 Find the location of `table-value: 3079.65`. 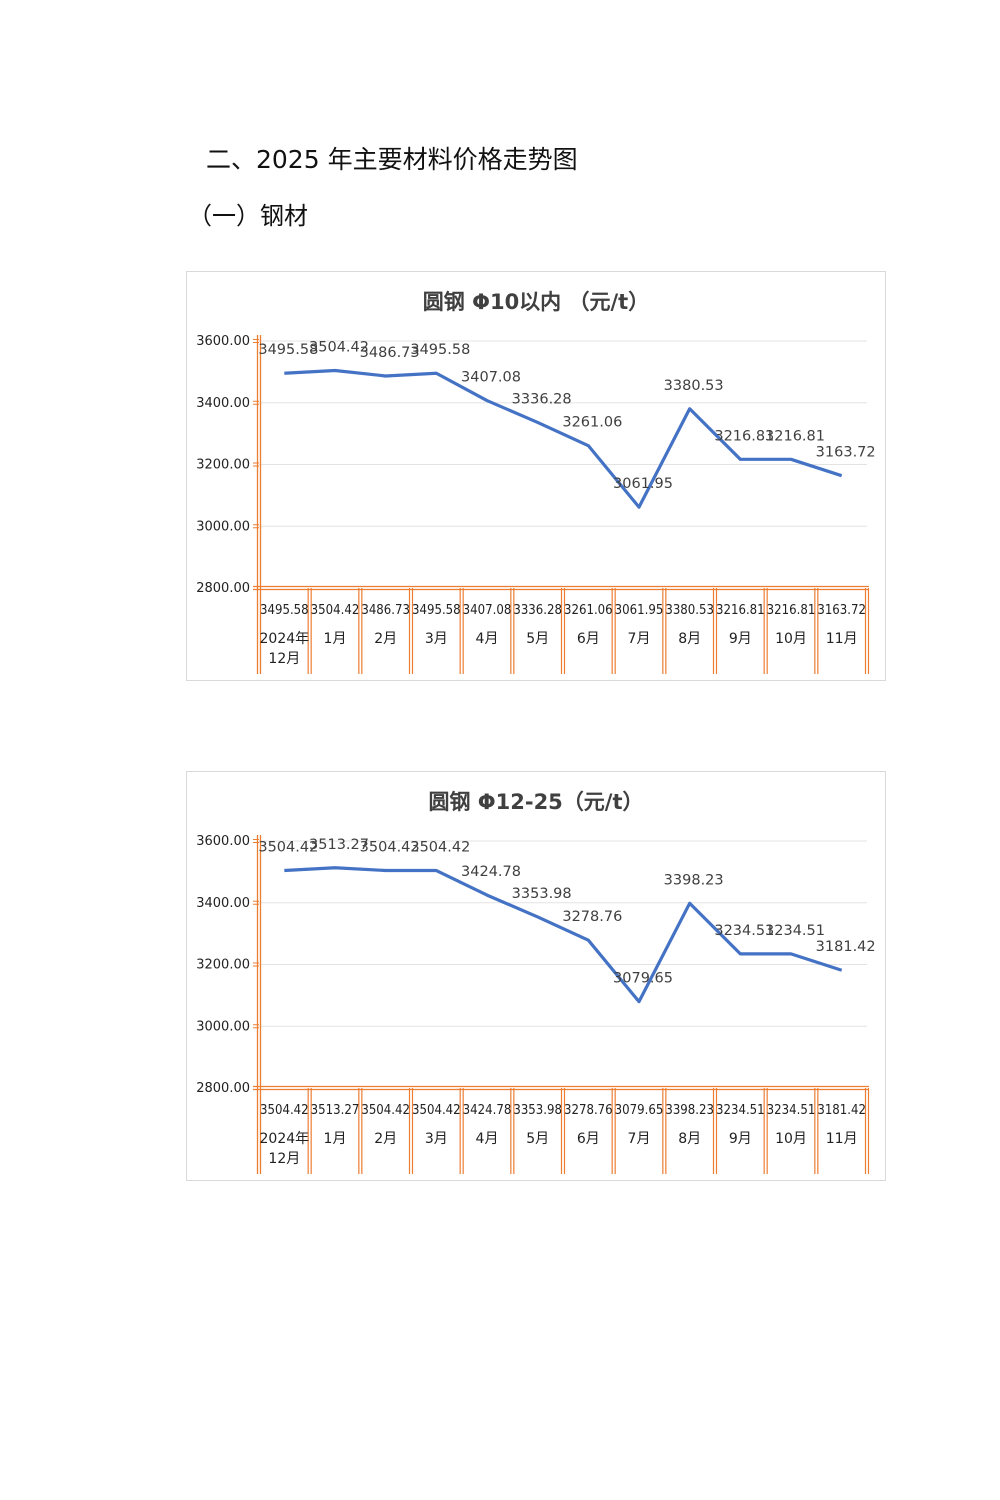

table-value: 3079.65 is located at coordinates (639, 1110).